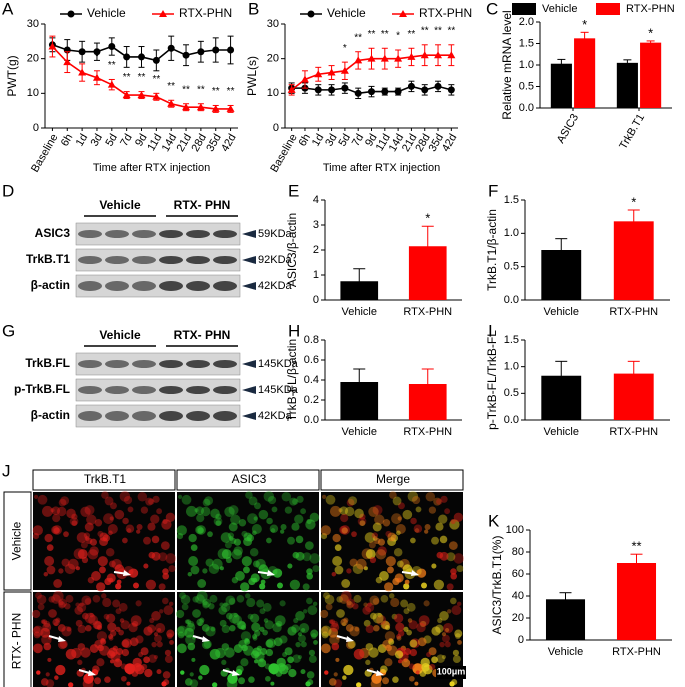  What do you see at coordinates (492, 9) in the screenshot?
I see `panel-label: C` at bounding box center [492, 9].